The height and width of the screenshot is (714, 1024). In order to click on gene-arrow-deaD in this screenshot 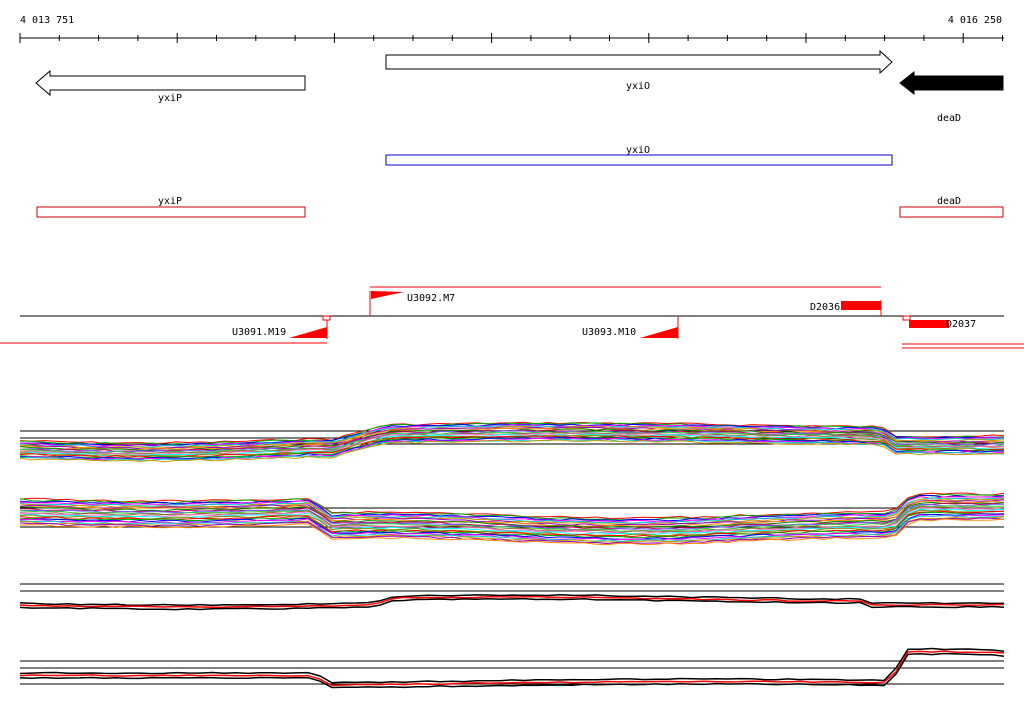, I will do `click(951, 83)`.